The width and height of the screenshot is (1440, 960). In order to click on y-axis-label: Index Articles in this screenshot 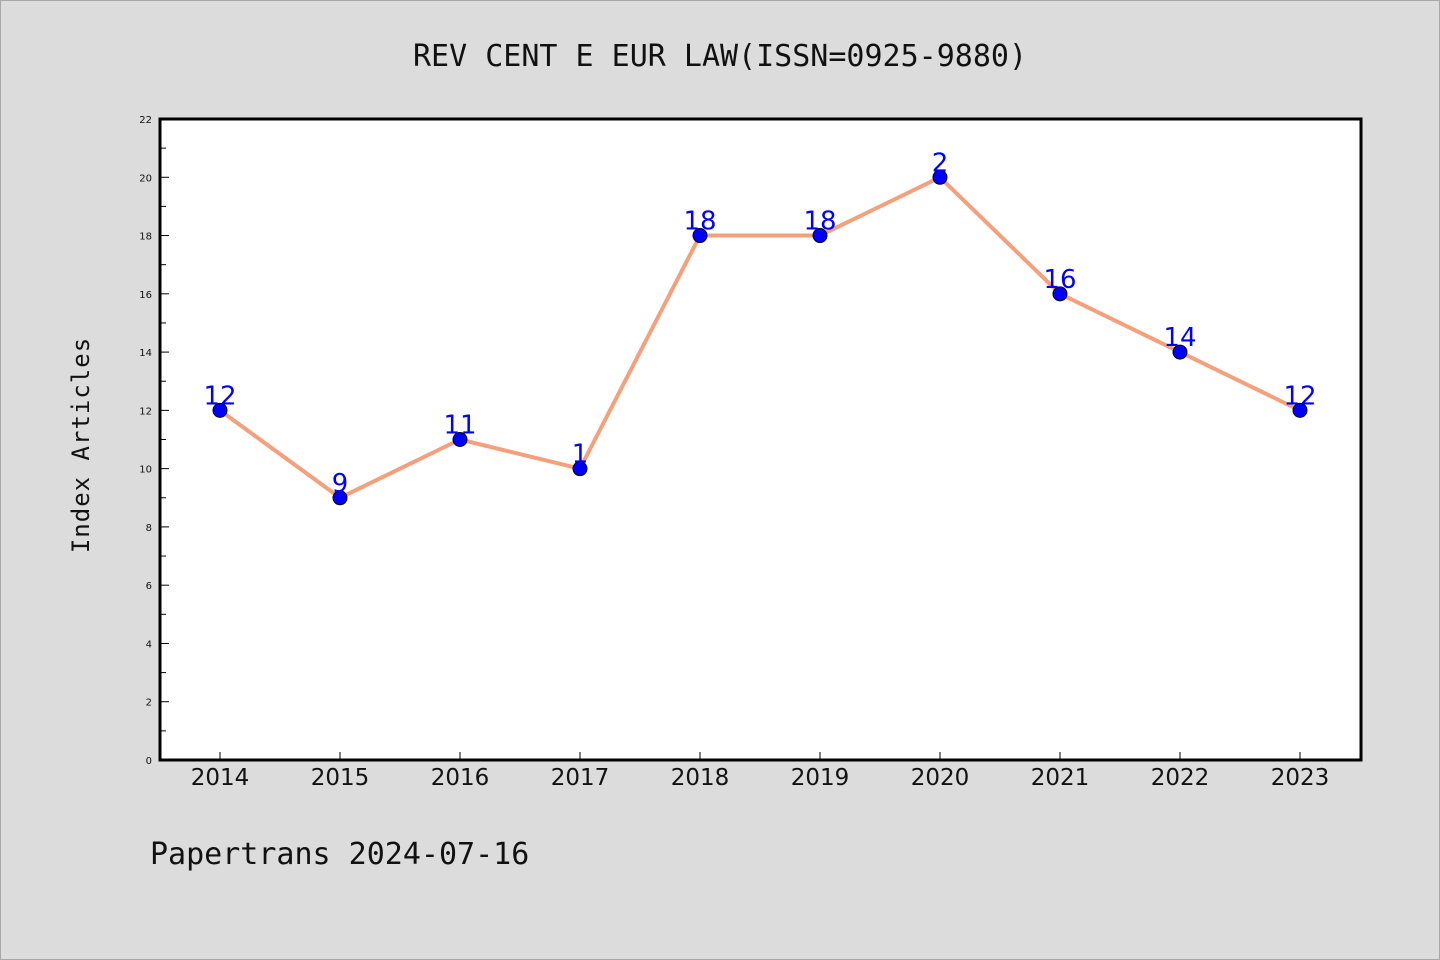, I will do `click(81, 445)`.